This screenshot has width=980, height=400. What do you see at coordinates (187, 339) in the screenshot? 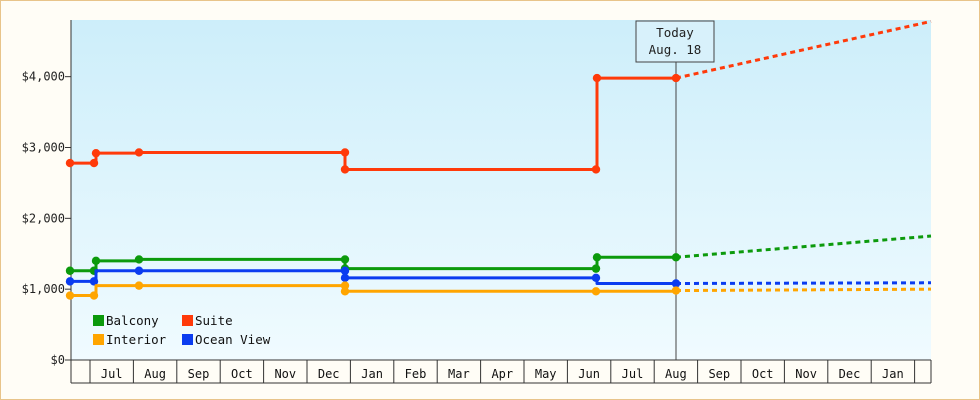
I see `legend-swatch-ocean-view` at bounding box center [187, 339].